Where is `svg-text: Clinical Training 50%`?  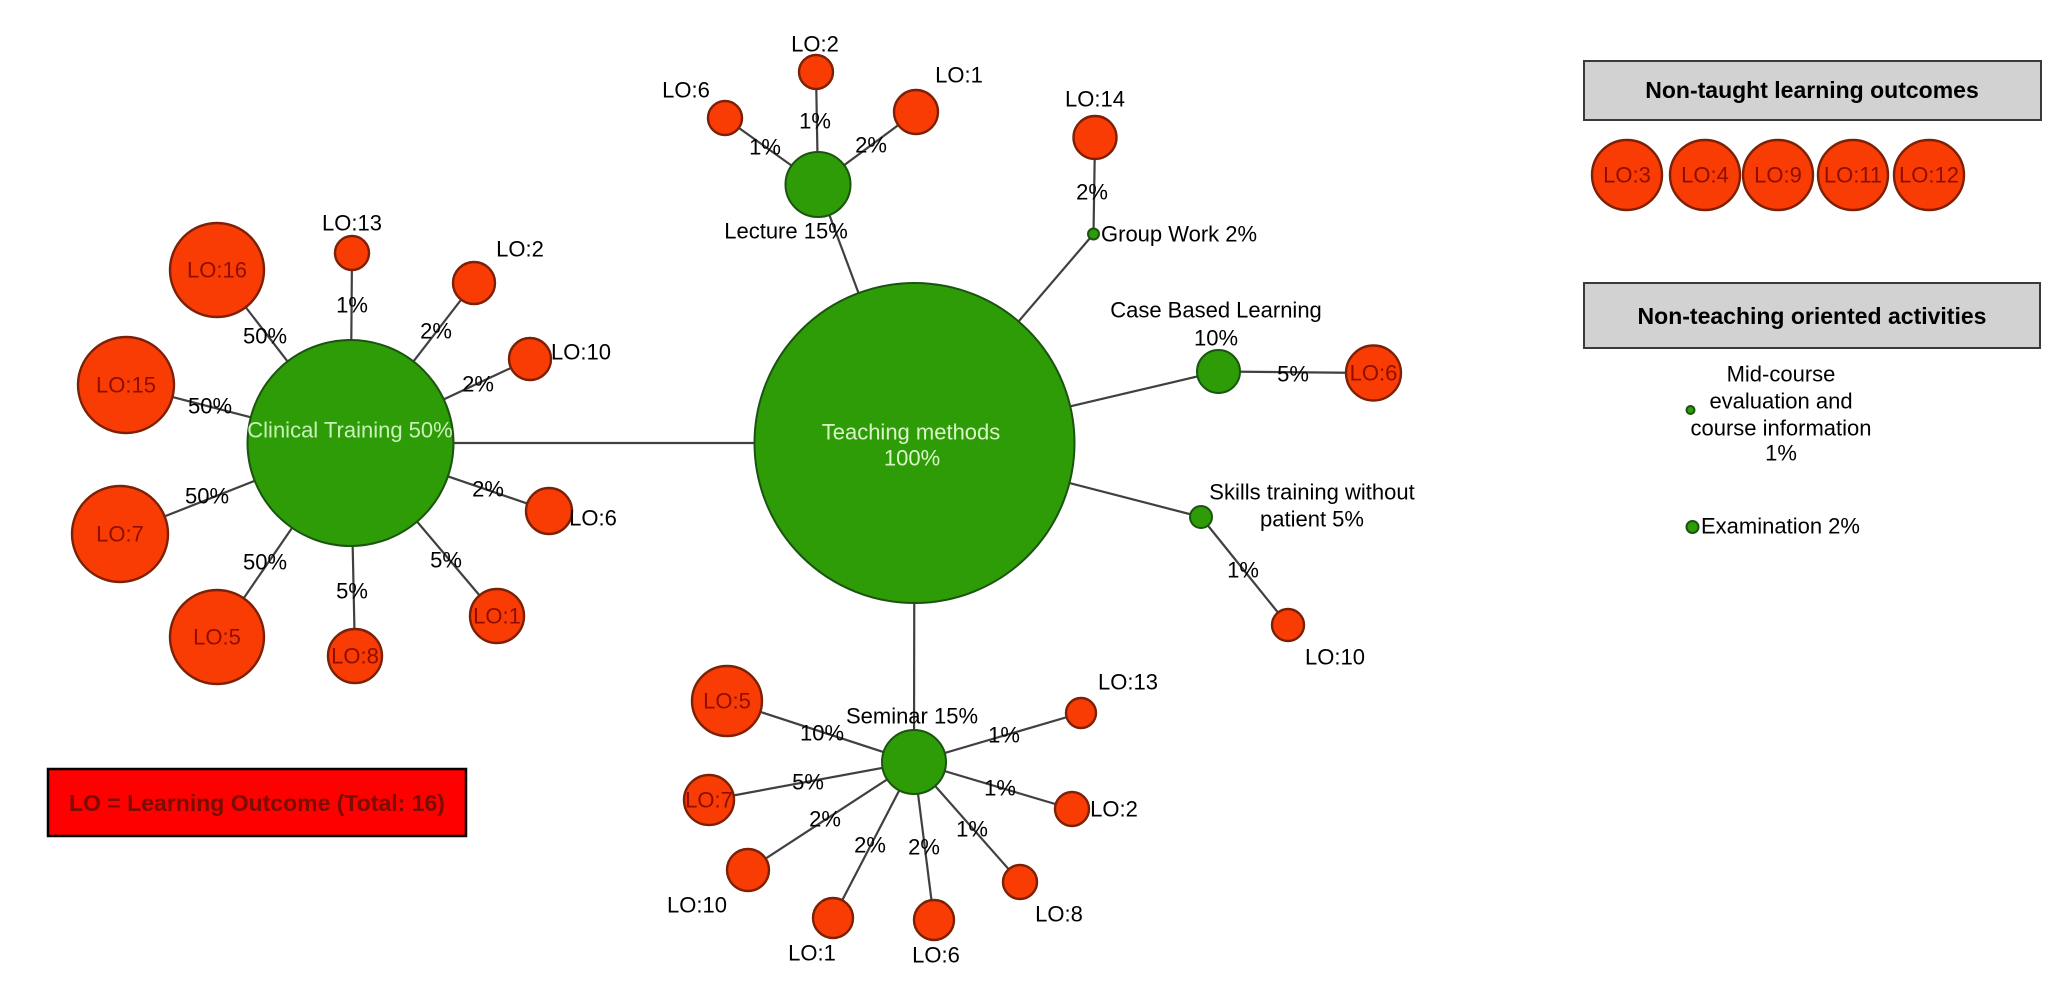
svg-text: Clinical Training 50% is located at coordinates (349, 430).